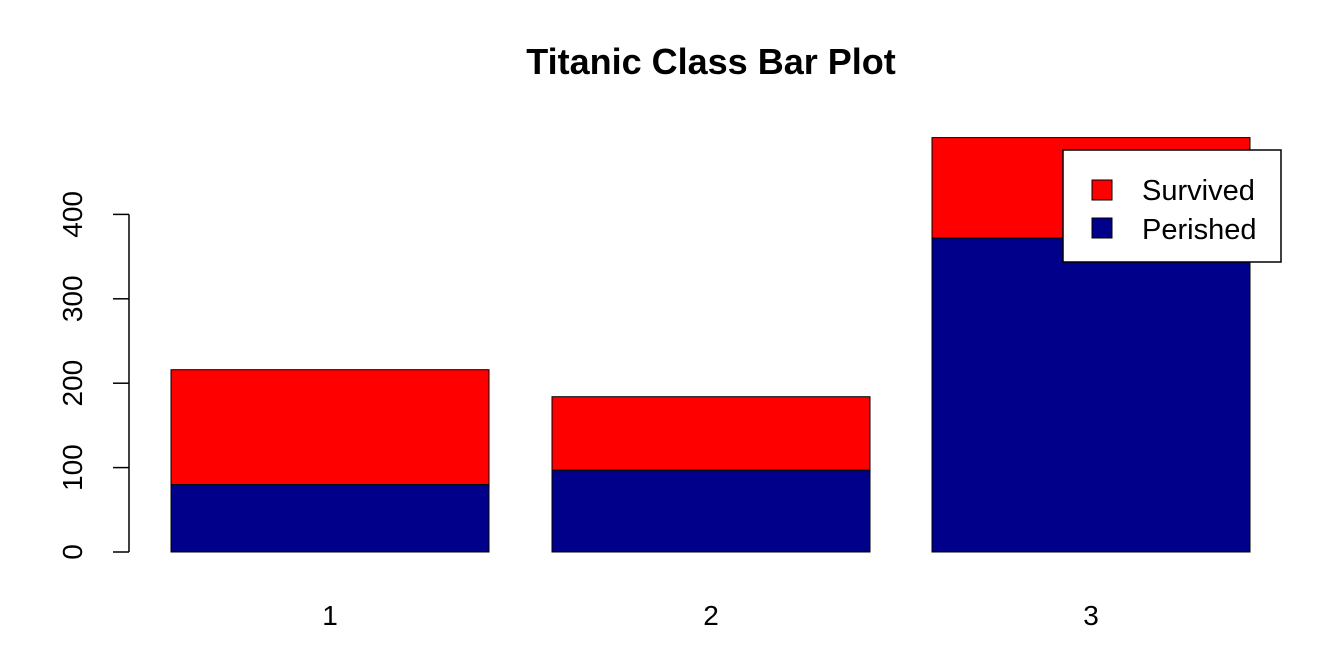 Image resolution: width=1342 pixels, height=662 pixels. What do you see at coordinates (1198, 191) in the screenshot?
I see `legend-label-survived: Survived` at bounding box center [1198, 191].